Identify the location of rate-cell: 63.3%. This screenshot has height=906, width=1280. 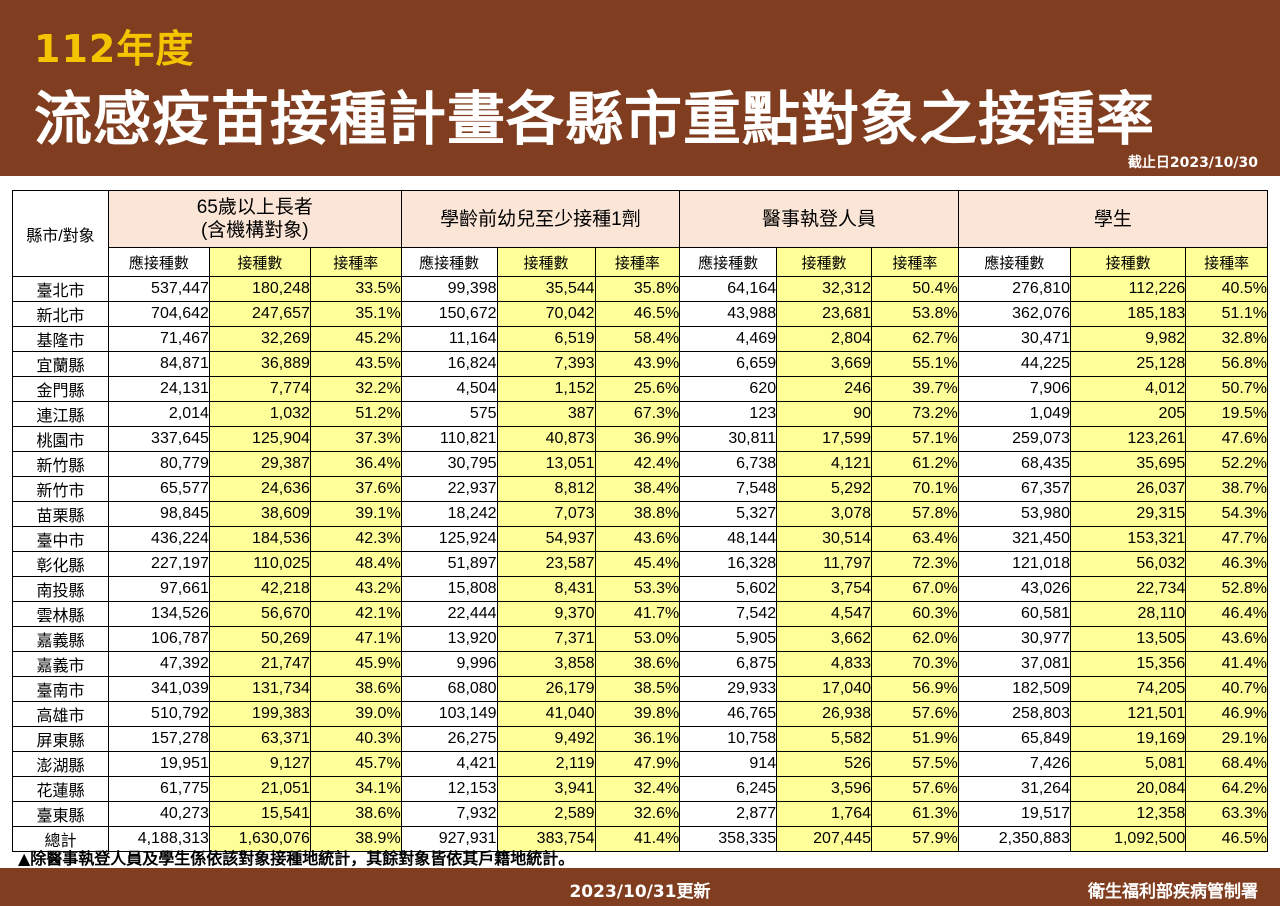
(1226, 814).